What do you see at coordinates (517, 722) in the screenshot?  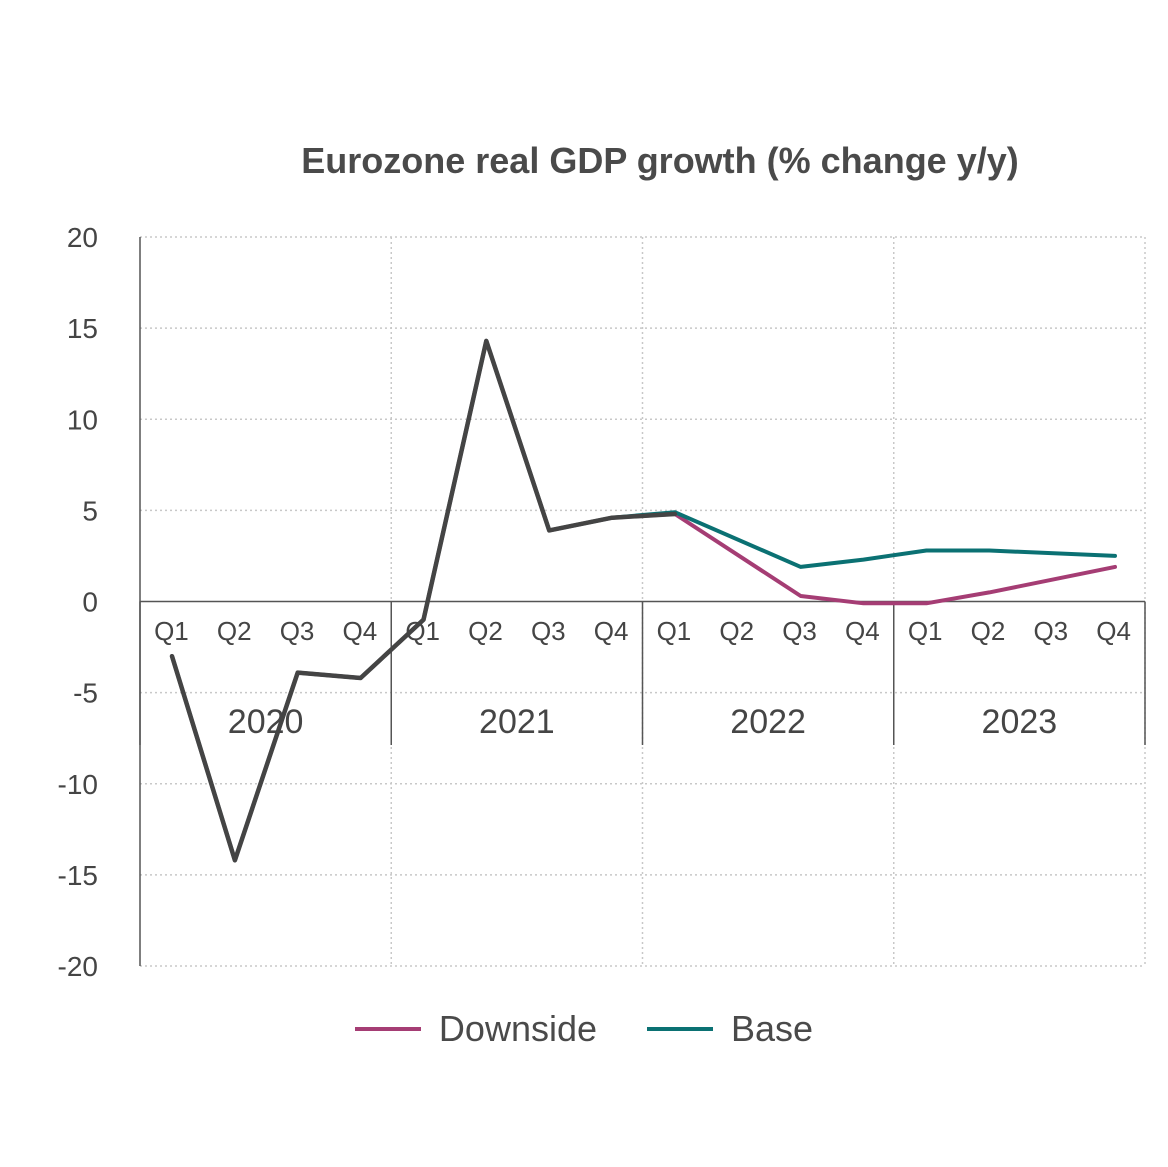 I see `year-label: 2021` at bounding box center [517, 722].